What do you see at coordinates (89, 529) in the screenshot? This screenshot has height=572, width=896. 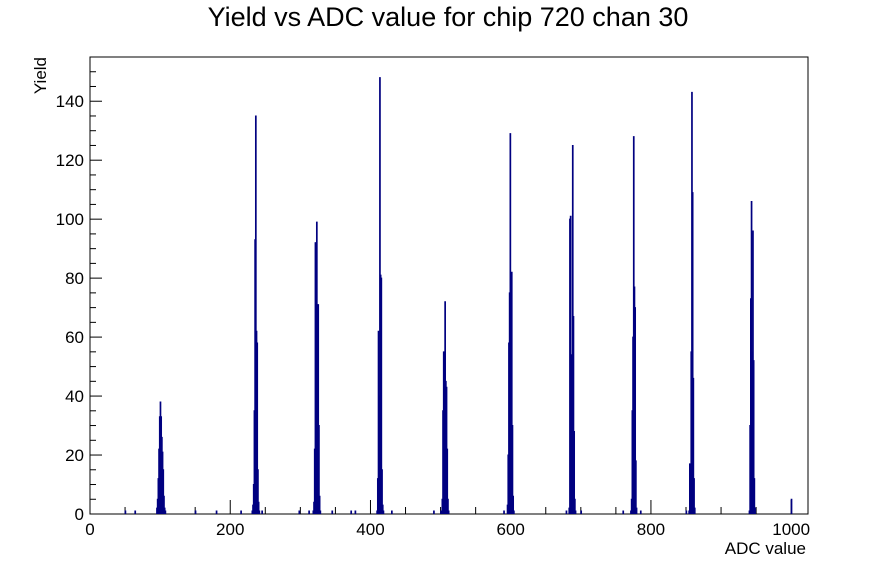 I see `x-tick-label: 0` at bounding box center [89, 529].